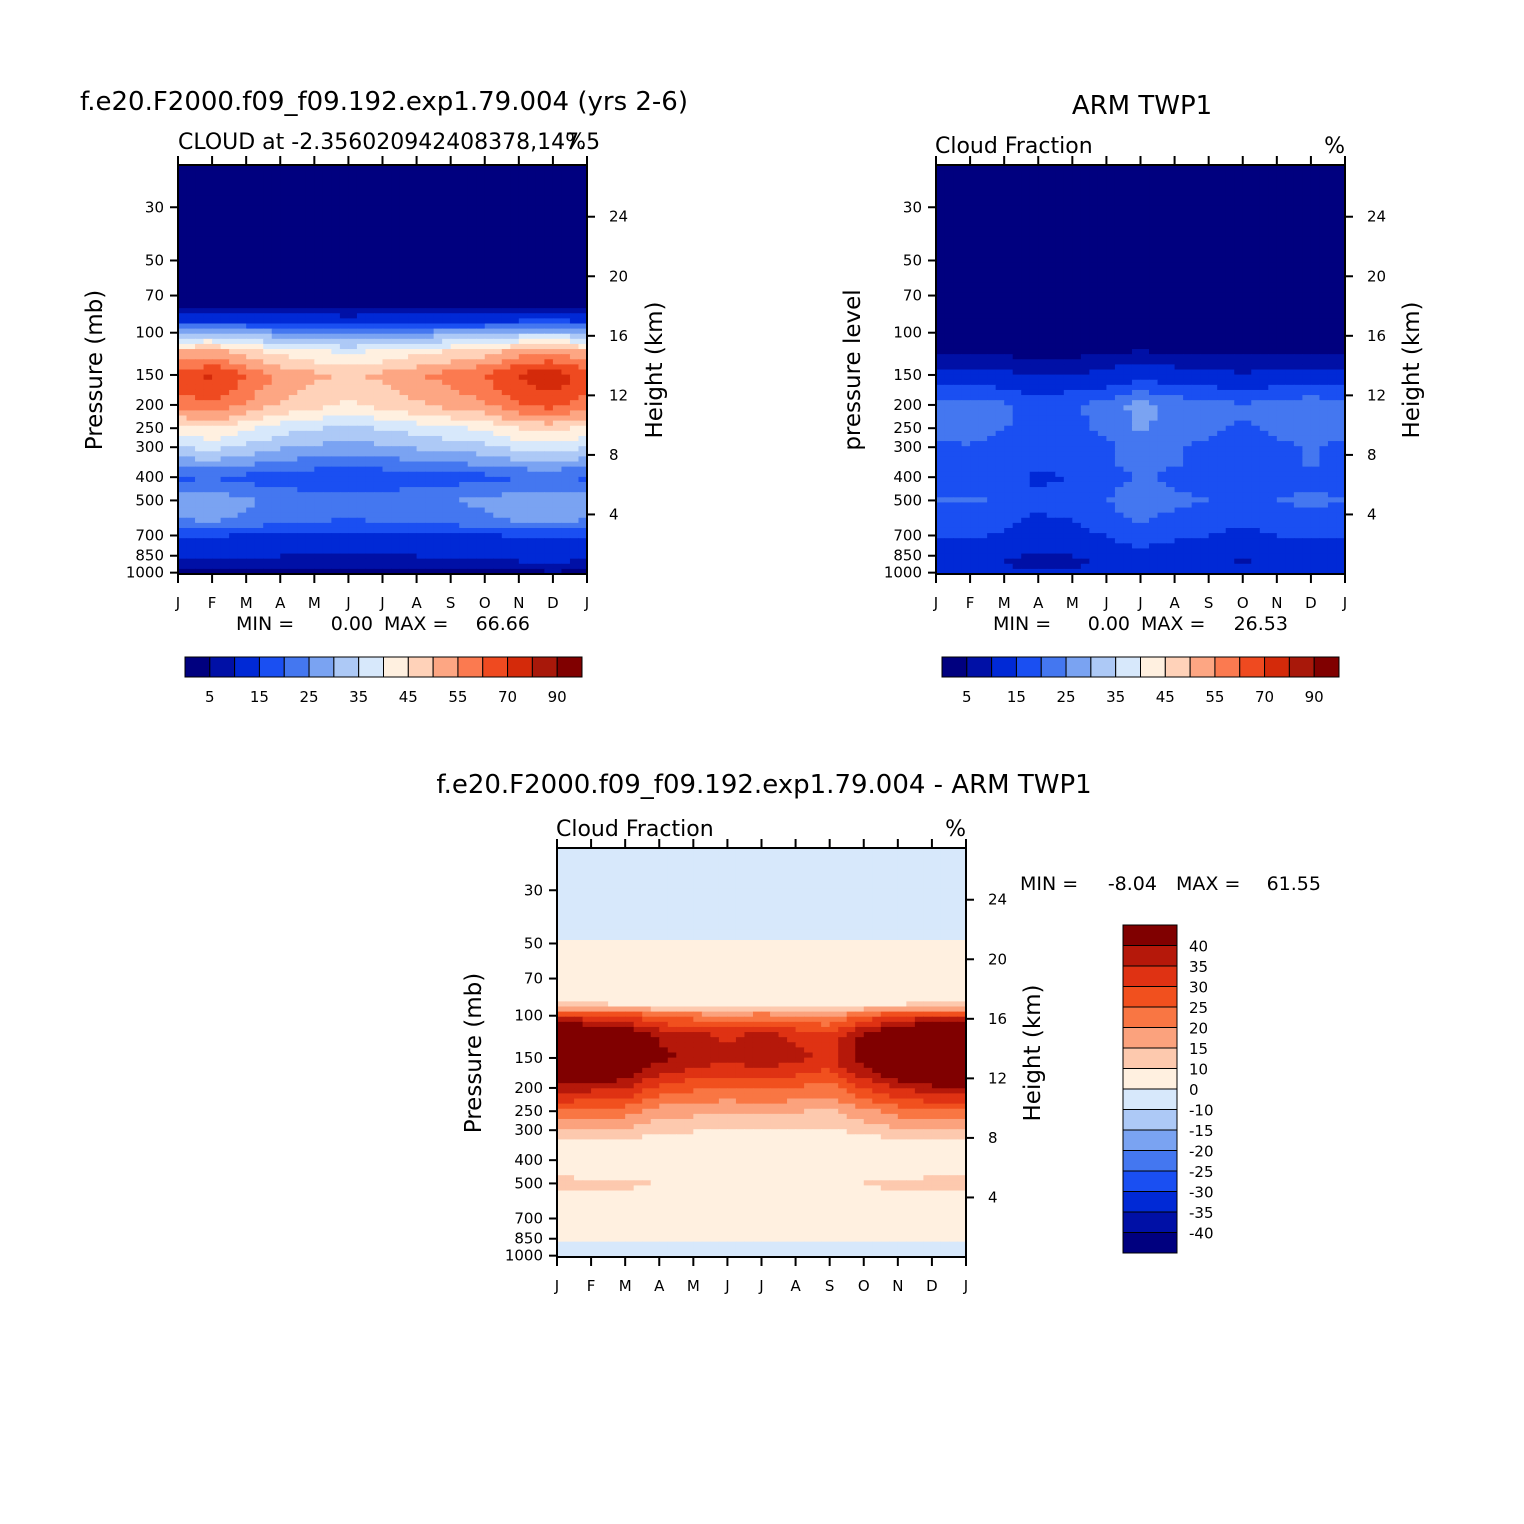 This screenshot has height=1524, width=1524. I want to click on colorbar-box, so click(396, 667).